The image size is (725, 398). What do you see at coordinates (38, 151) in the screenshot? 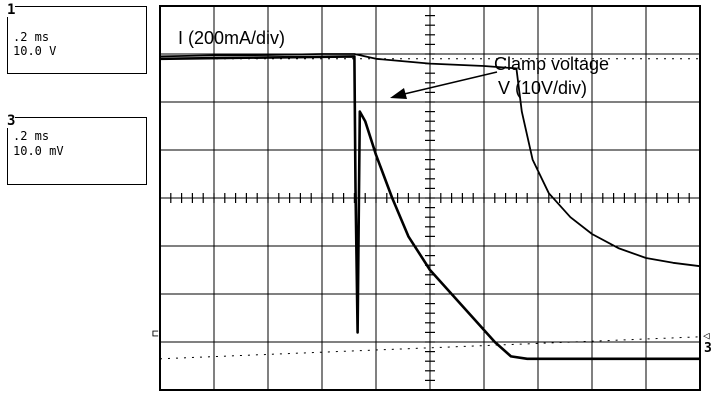
I see `channel-3-scale: 10.0 mV` at bounding box center [38, 151].